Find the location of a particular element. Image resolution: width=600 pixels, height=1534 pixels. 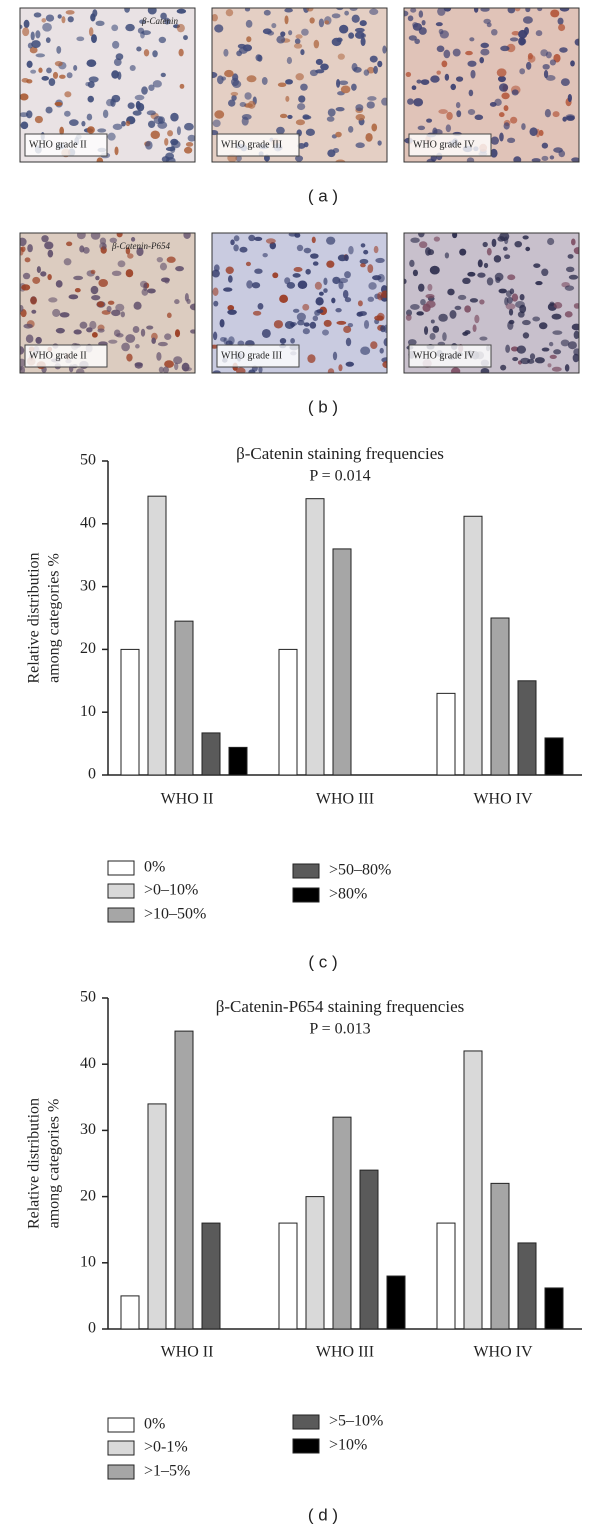

y-tick-label: 0 is located at coordinates (92, 1328).